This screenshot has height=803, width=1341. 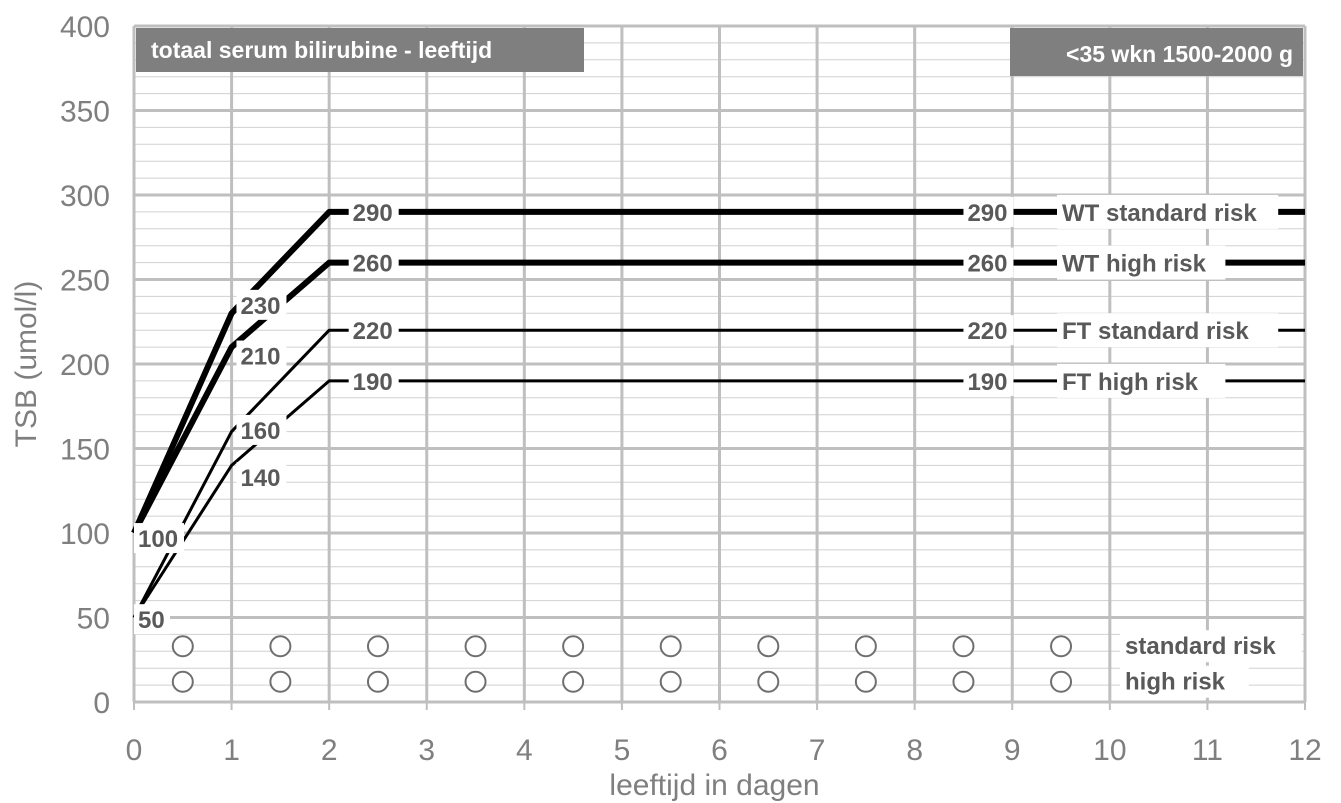 What do you see at coordinates (85, 534) in the screenshot?
I see `y-tick-label: 100` at bounding box center [85, 534].